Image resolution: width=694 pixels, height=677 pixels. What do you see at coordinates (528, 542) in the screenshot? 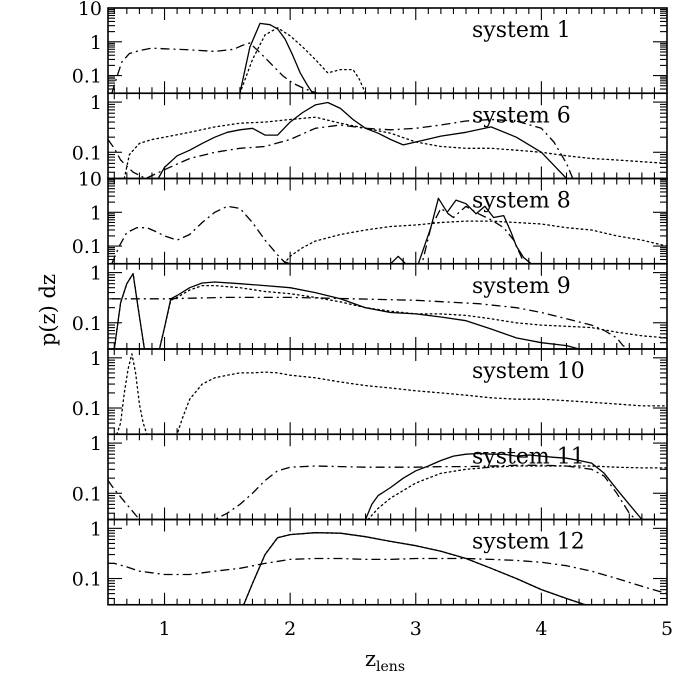
I see `panel-title: system 12` at bounding box center [528, 542].